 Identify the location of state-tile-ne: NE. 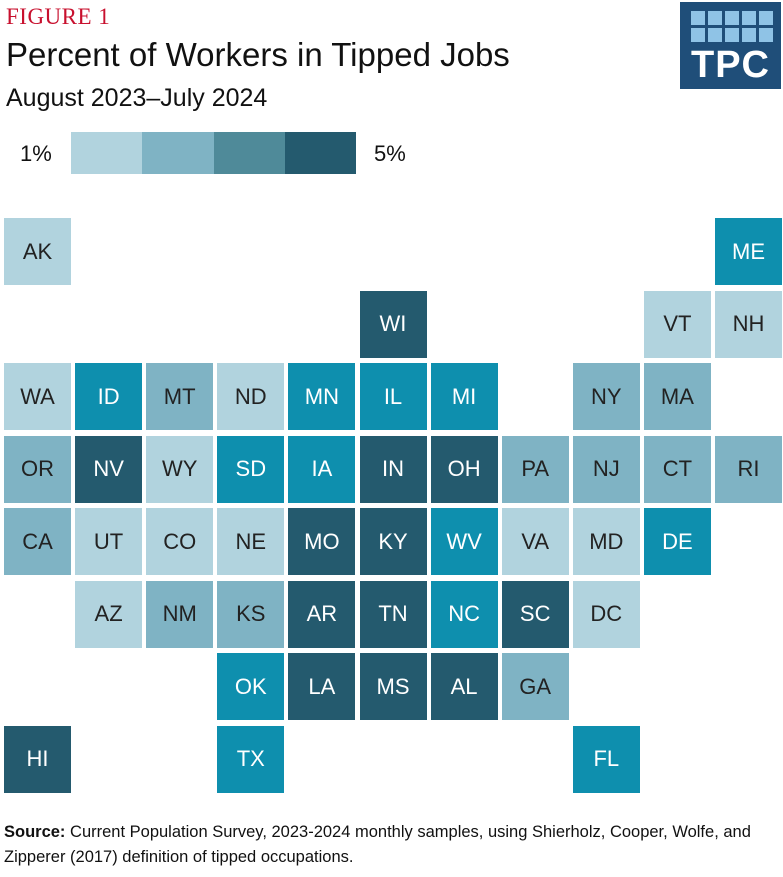
(251, 541).